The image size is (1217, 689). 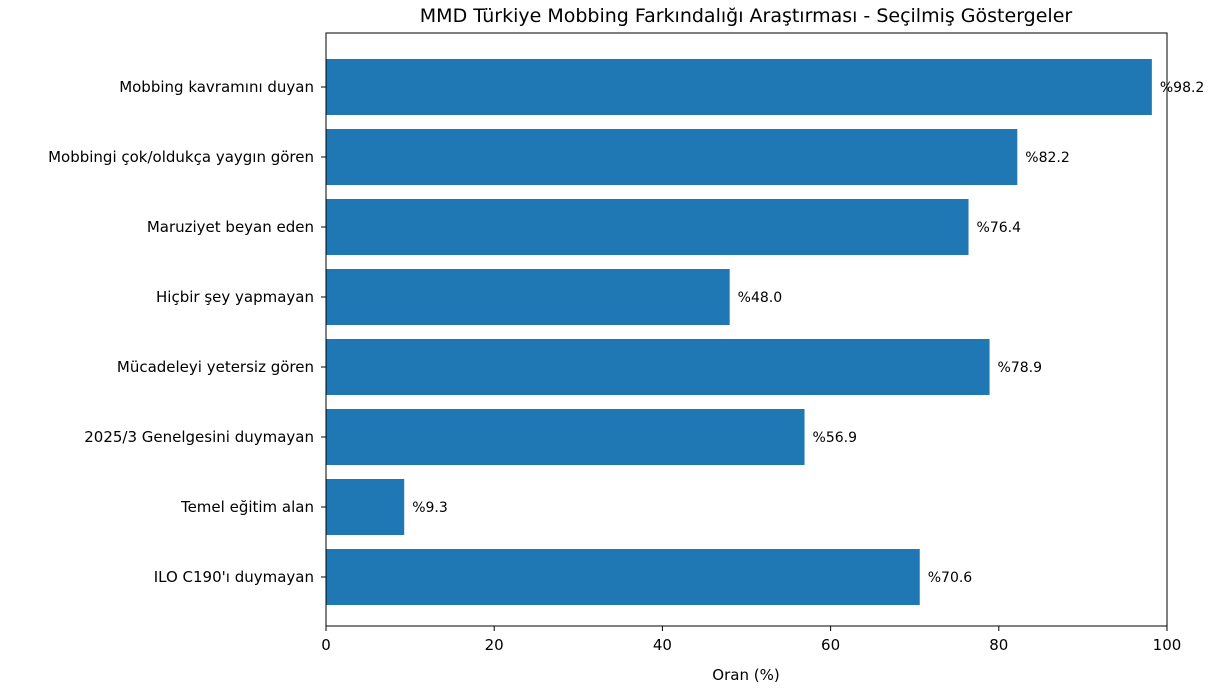 I want to click on x-tick-label: 60, so click(x=830, y=645).